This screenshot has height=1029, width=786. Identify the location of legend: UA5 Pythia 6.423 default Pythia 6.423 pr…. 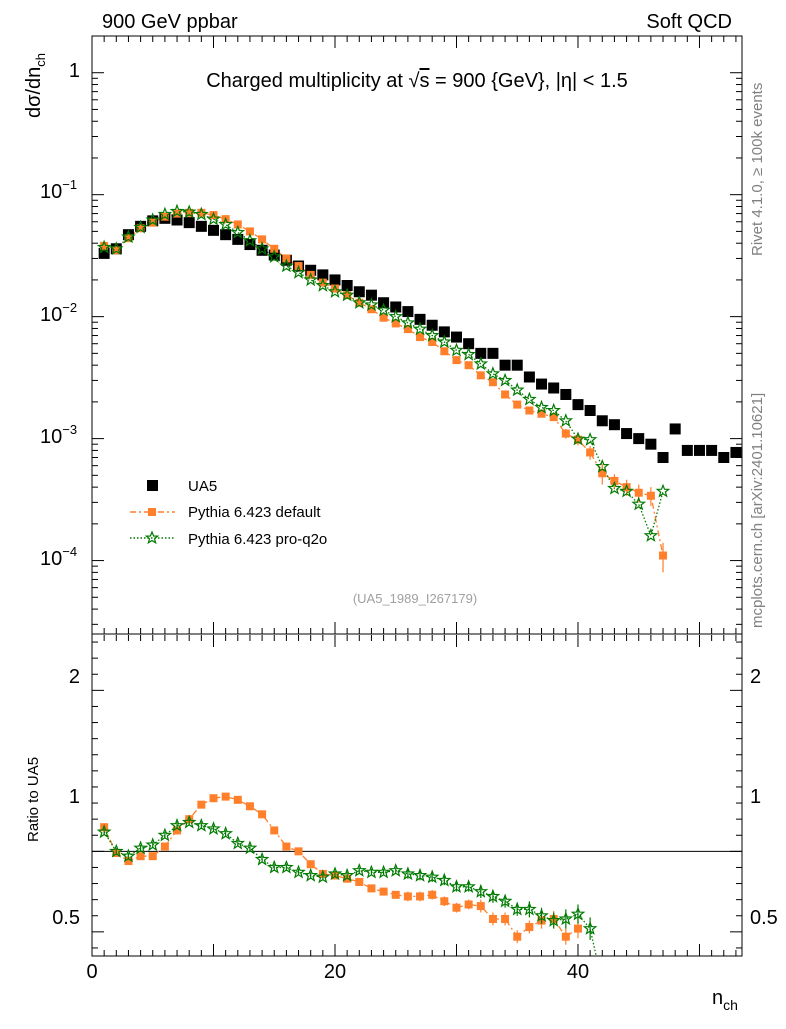
(228, 513).